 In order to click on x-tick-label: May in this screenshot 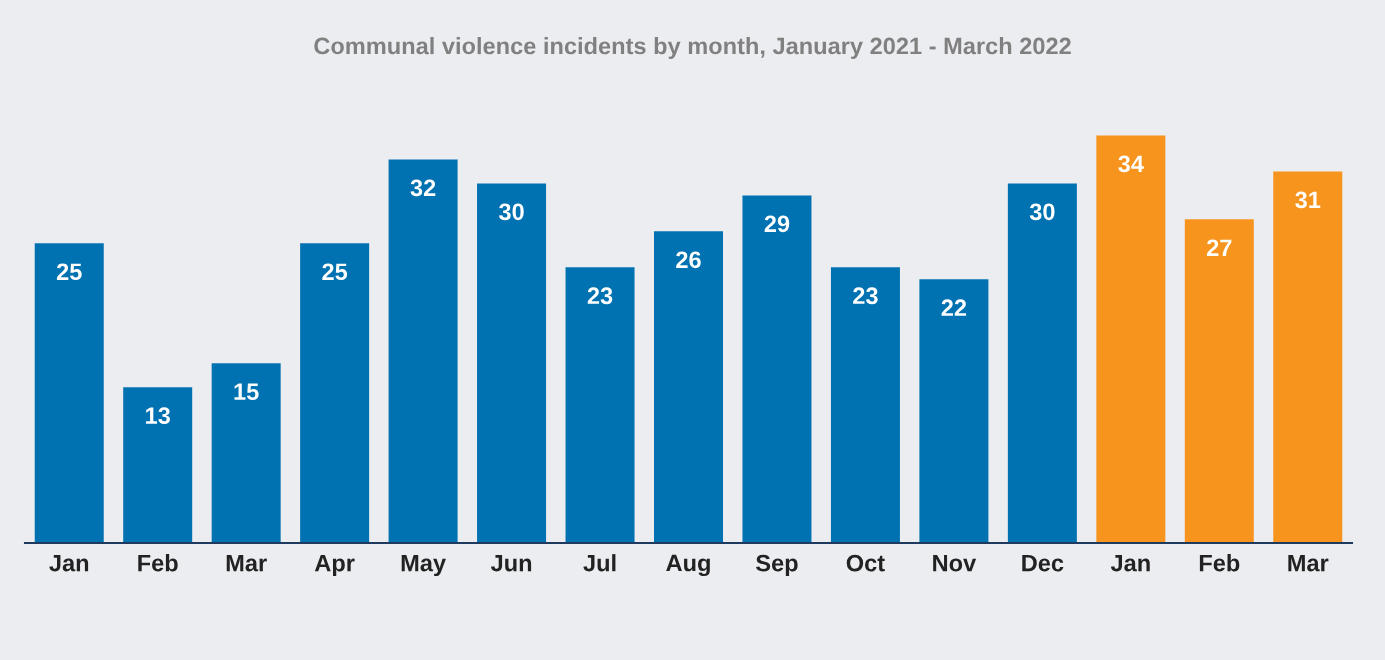, I will do `click(423, 565)`.